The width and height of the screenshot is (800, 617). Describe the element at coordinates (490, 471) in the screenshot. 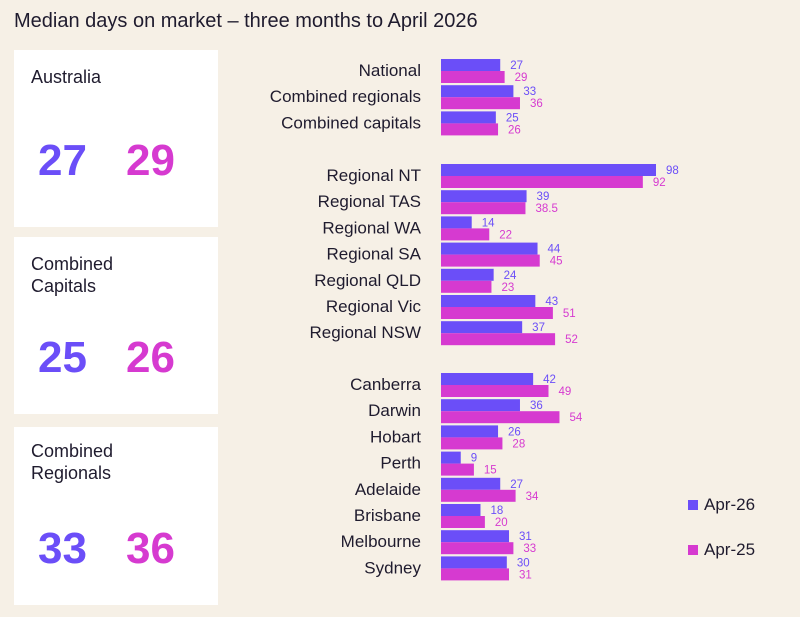

I see `data-label-perth-apr-25: 15` at that location.